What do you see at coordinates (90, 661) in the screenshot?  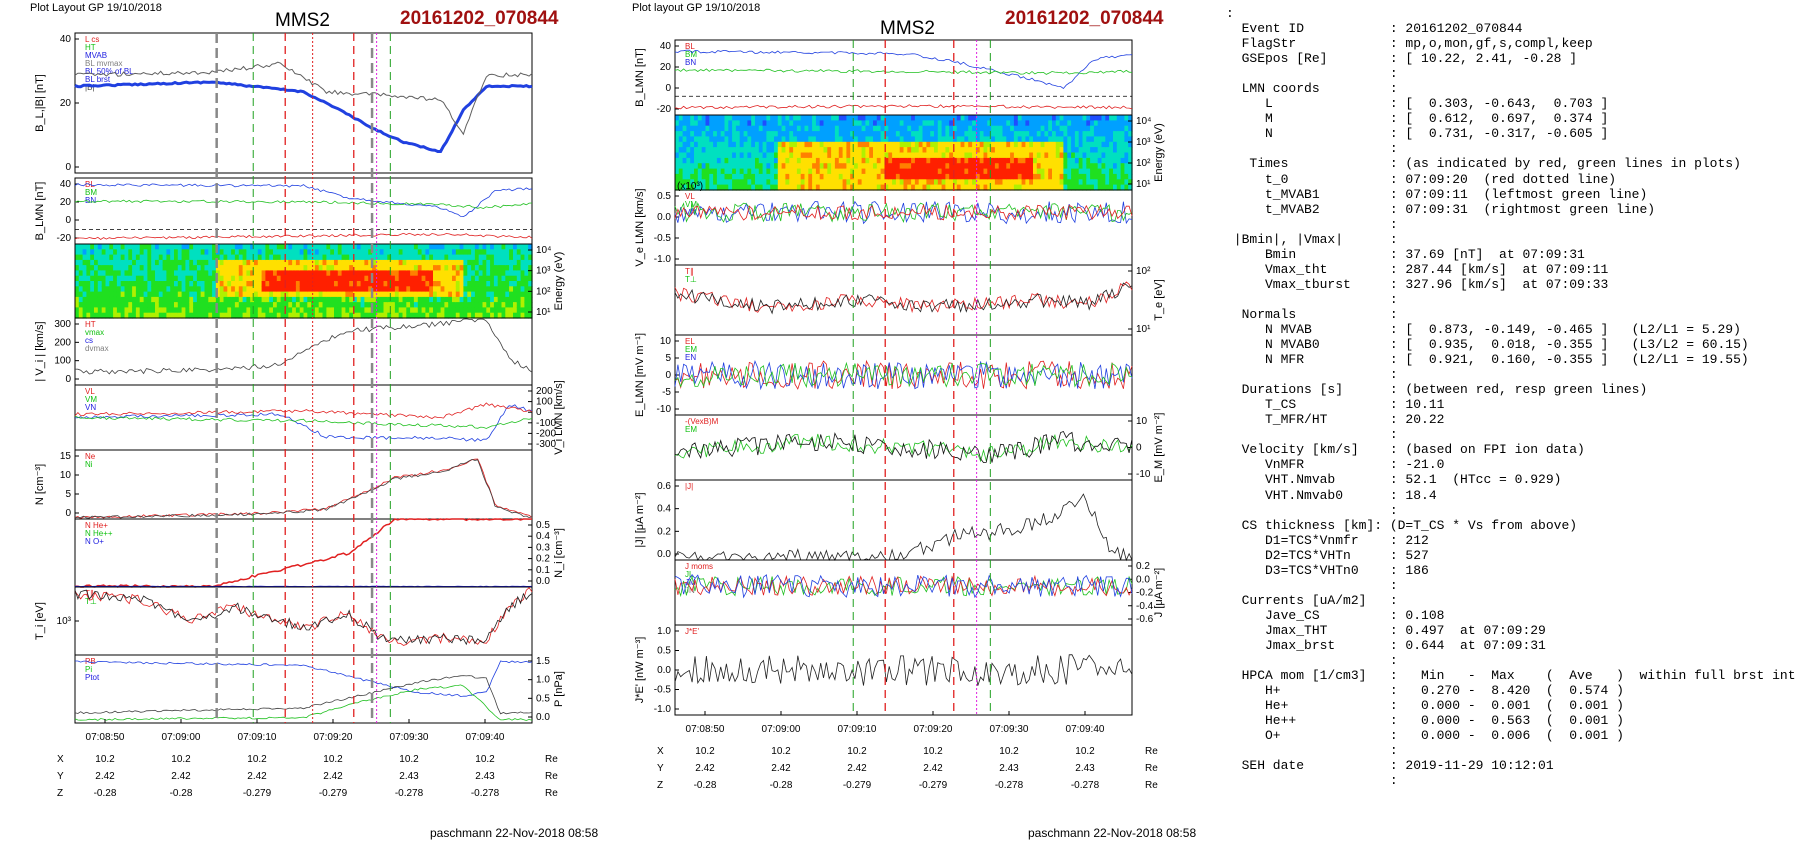 I see `legend-entry: PB` at bounding box center [90, 661].